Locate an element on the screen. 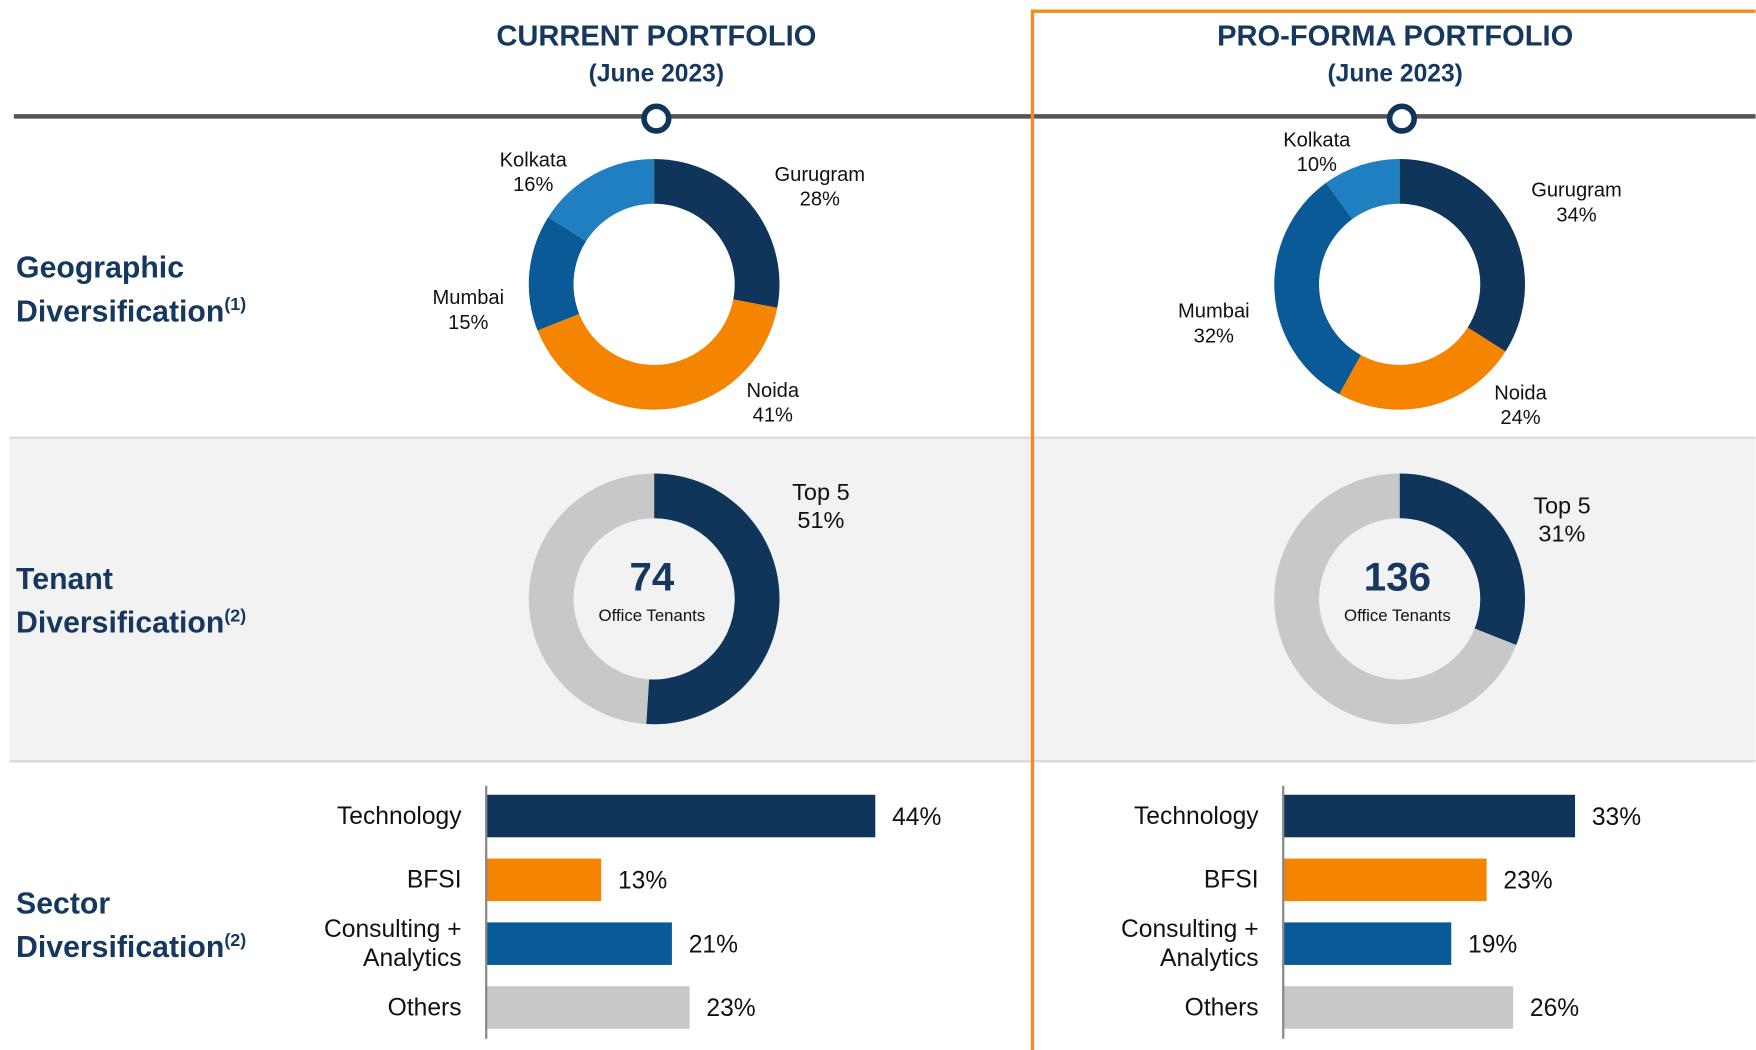  bar-value: 26% is located at coordinates (1554, 1008).